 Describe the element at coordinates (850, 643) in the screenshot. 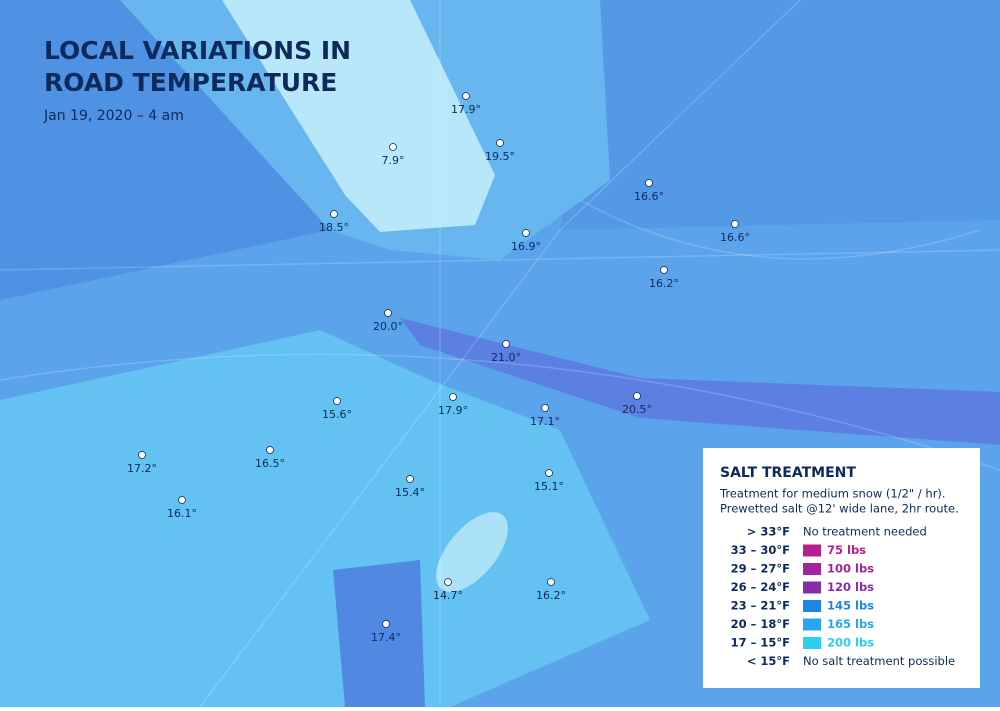

I see `legend-treatment: 200 lbs` at that location.